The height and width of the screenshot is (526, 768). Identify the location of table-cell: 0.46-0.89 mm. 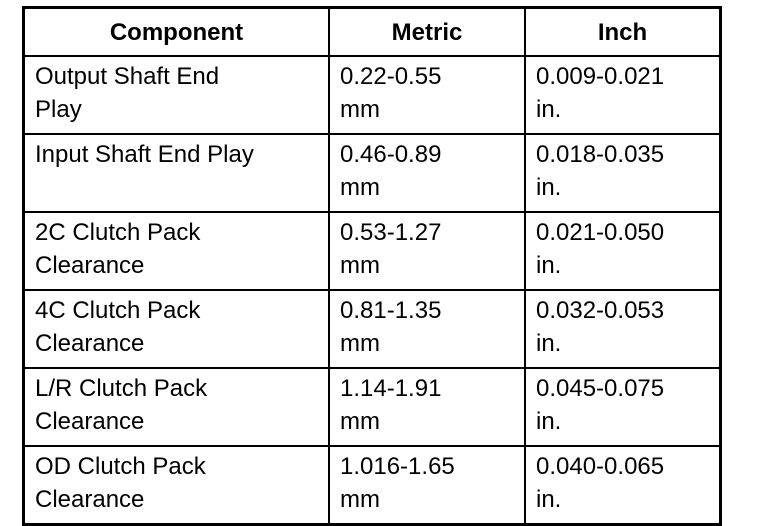
(427, 173).